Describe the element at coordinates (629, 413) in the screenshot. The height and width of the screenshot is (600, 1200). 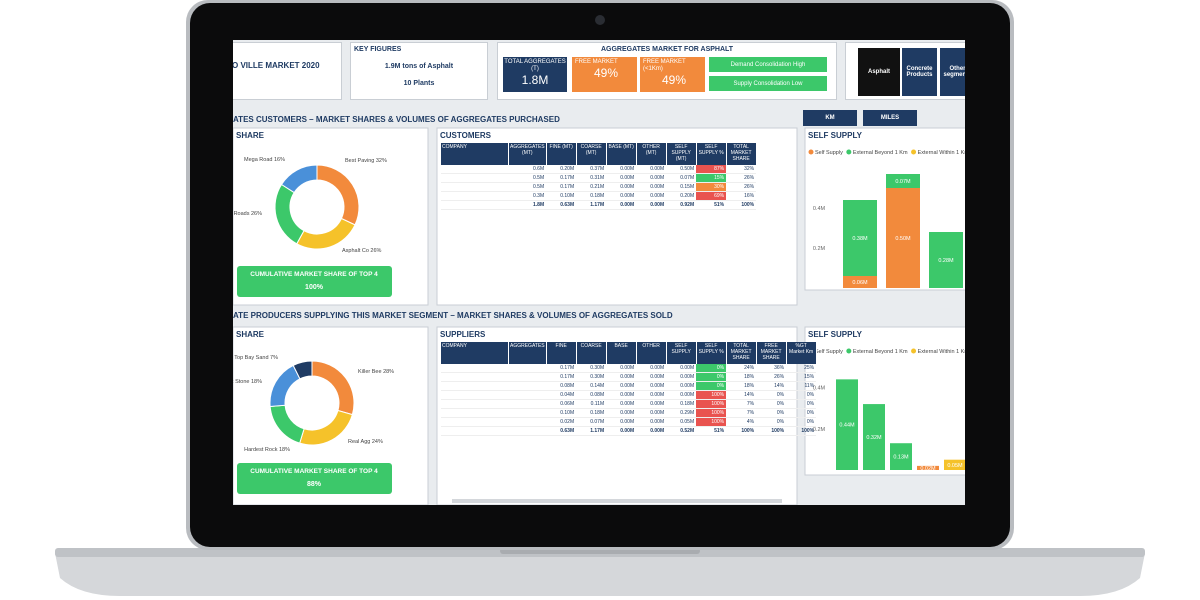
I see `table-row: 0.10M 0.18M 0.00M 0.00M 0.29M 100% 7% 0% 0%` at that location.